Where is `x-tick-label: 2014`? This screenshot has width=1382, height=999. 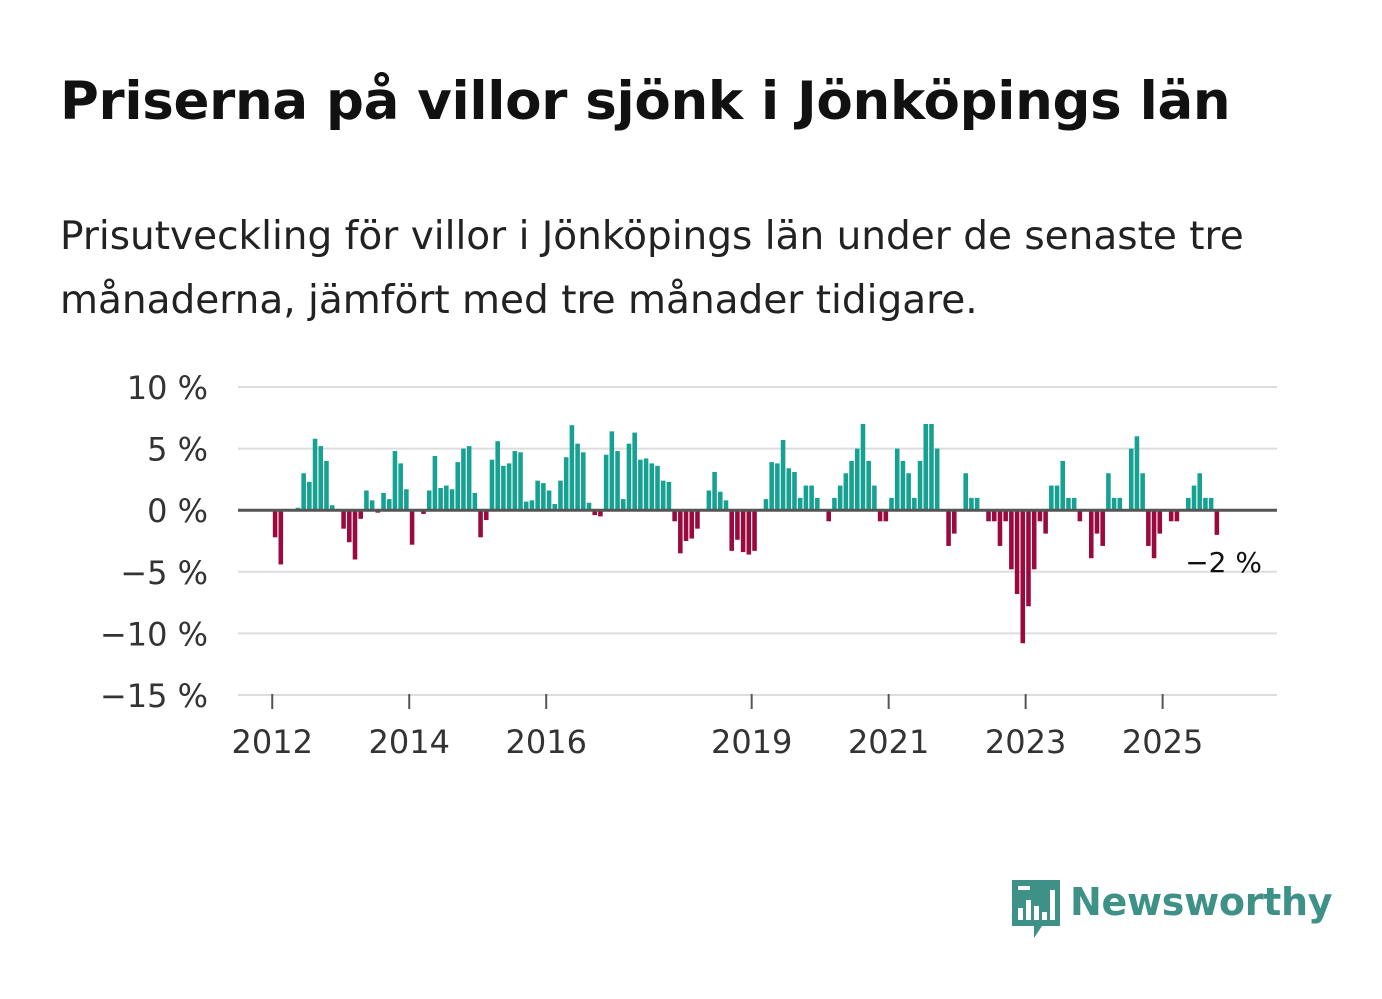 x-tick-label: 2014 is located at coordinates (409, 742).